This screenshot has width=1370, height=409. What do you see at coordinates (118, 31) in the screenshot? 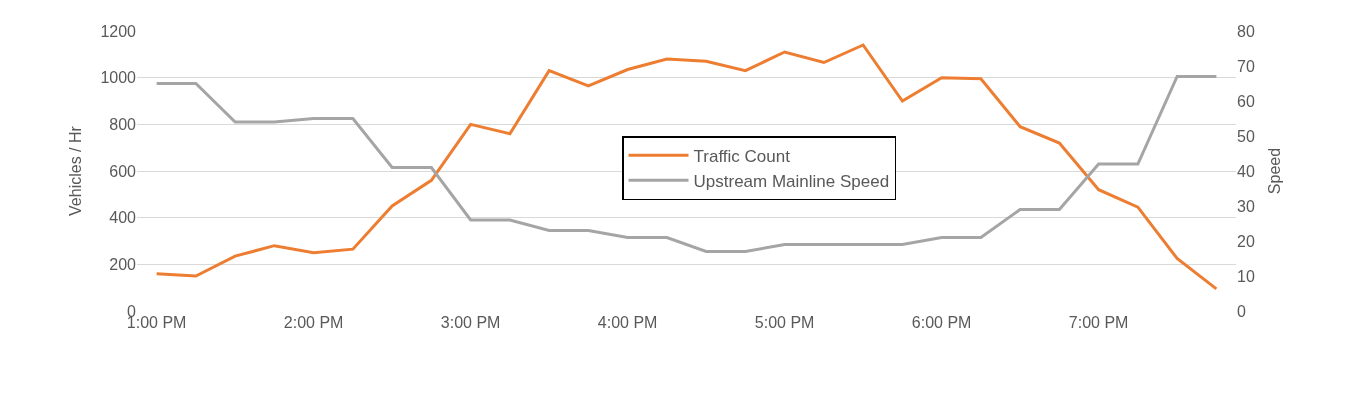
I see `y-tick-label: 1200` at bounding box center [118, 31].